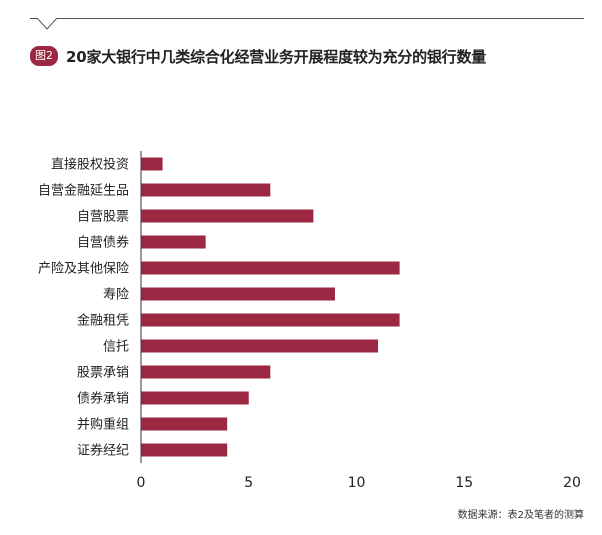  I want to click on category-label: 自营股票, so click(103, 217).